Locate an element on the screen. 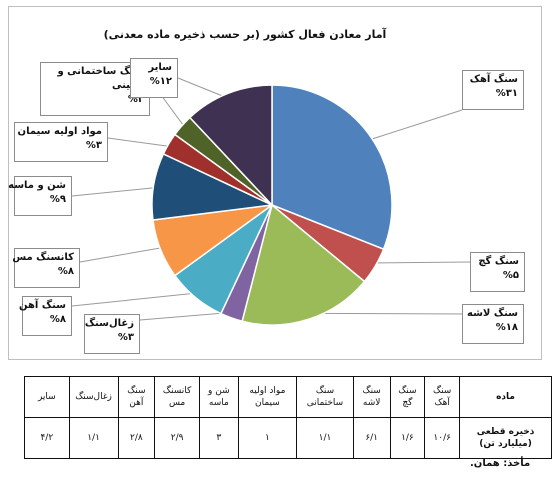  callout-building-stone-value: %۳ is located at coordinates (135, 99).